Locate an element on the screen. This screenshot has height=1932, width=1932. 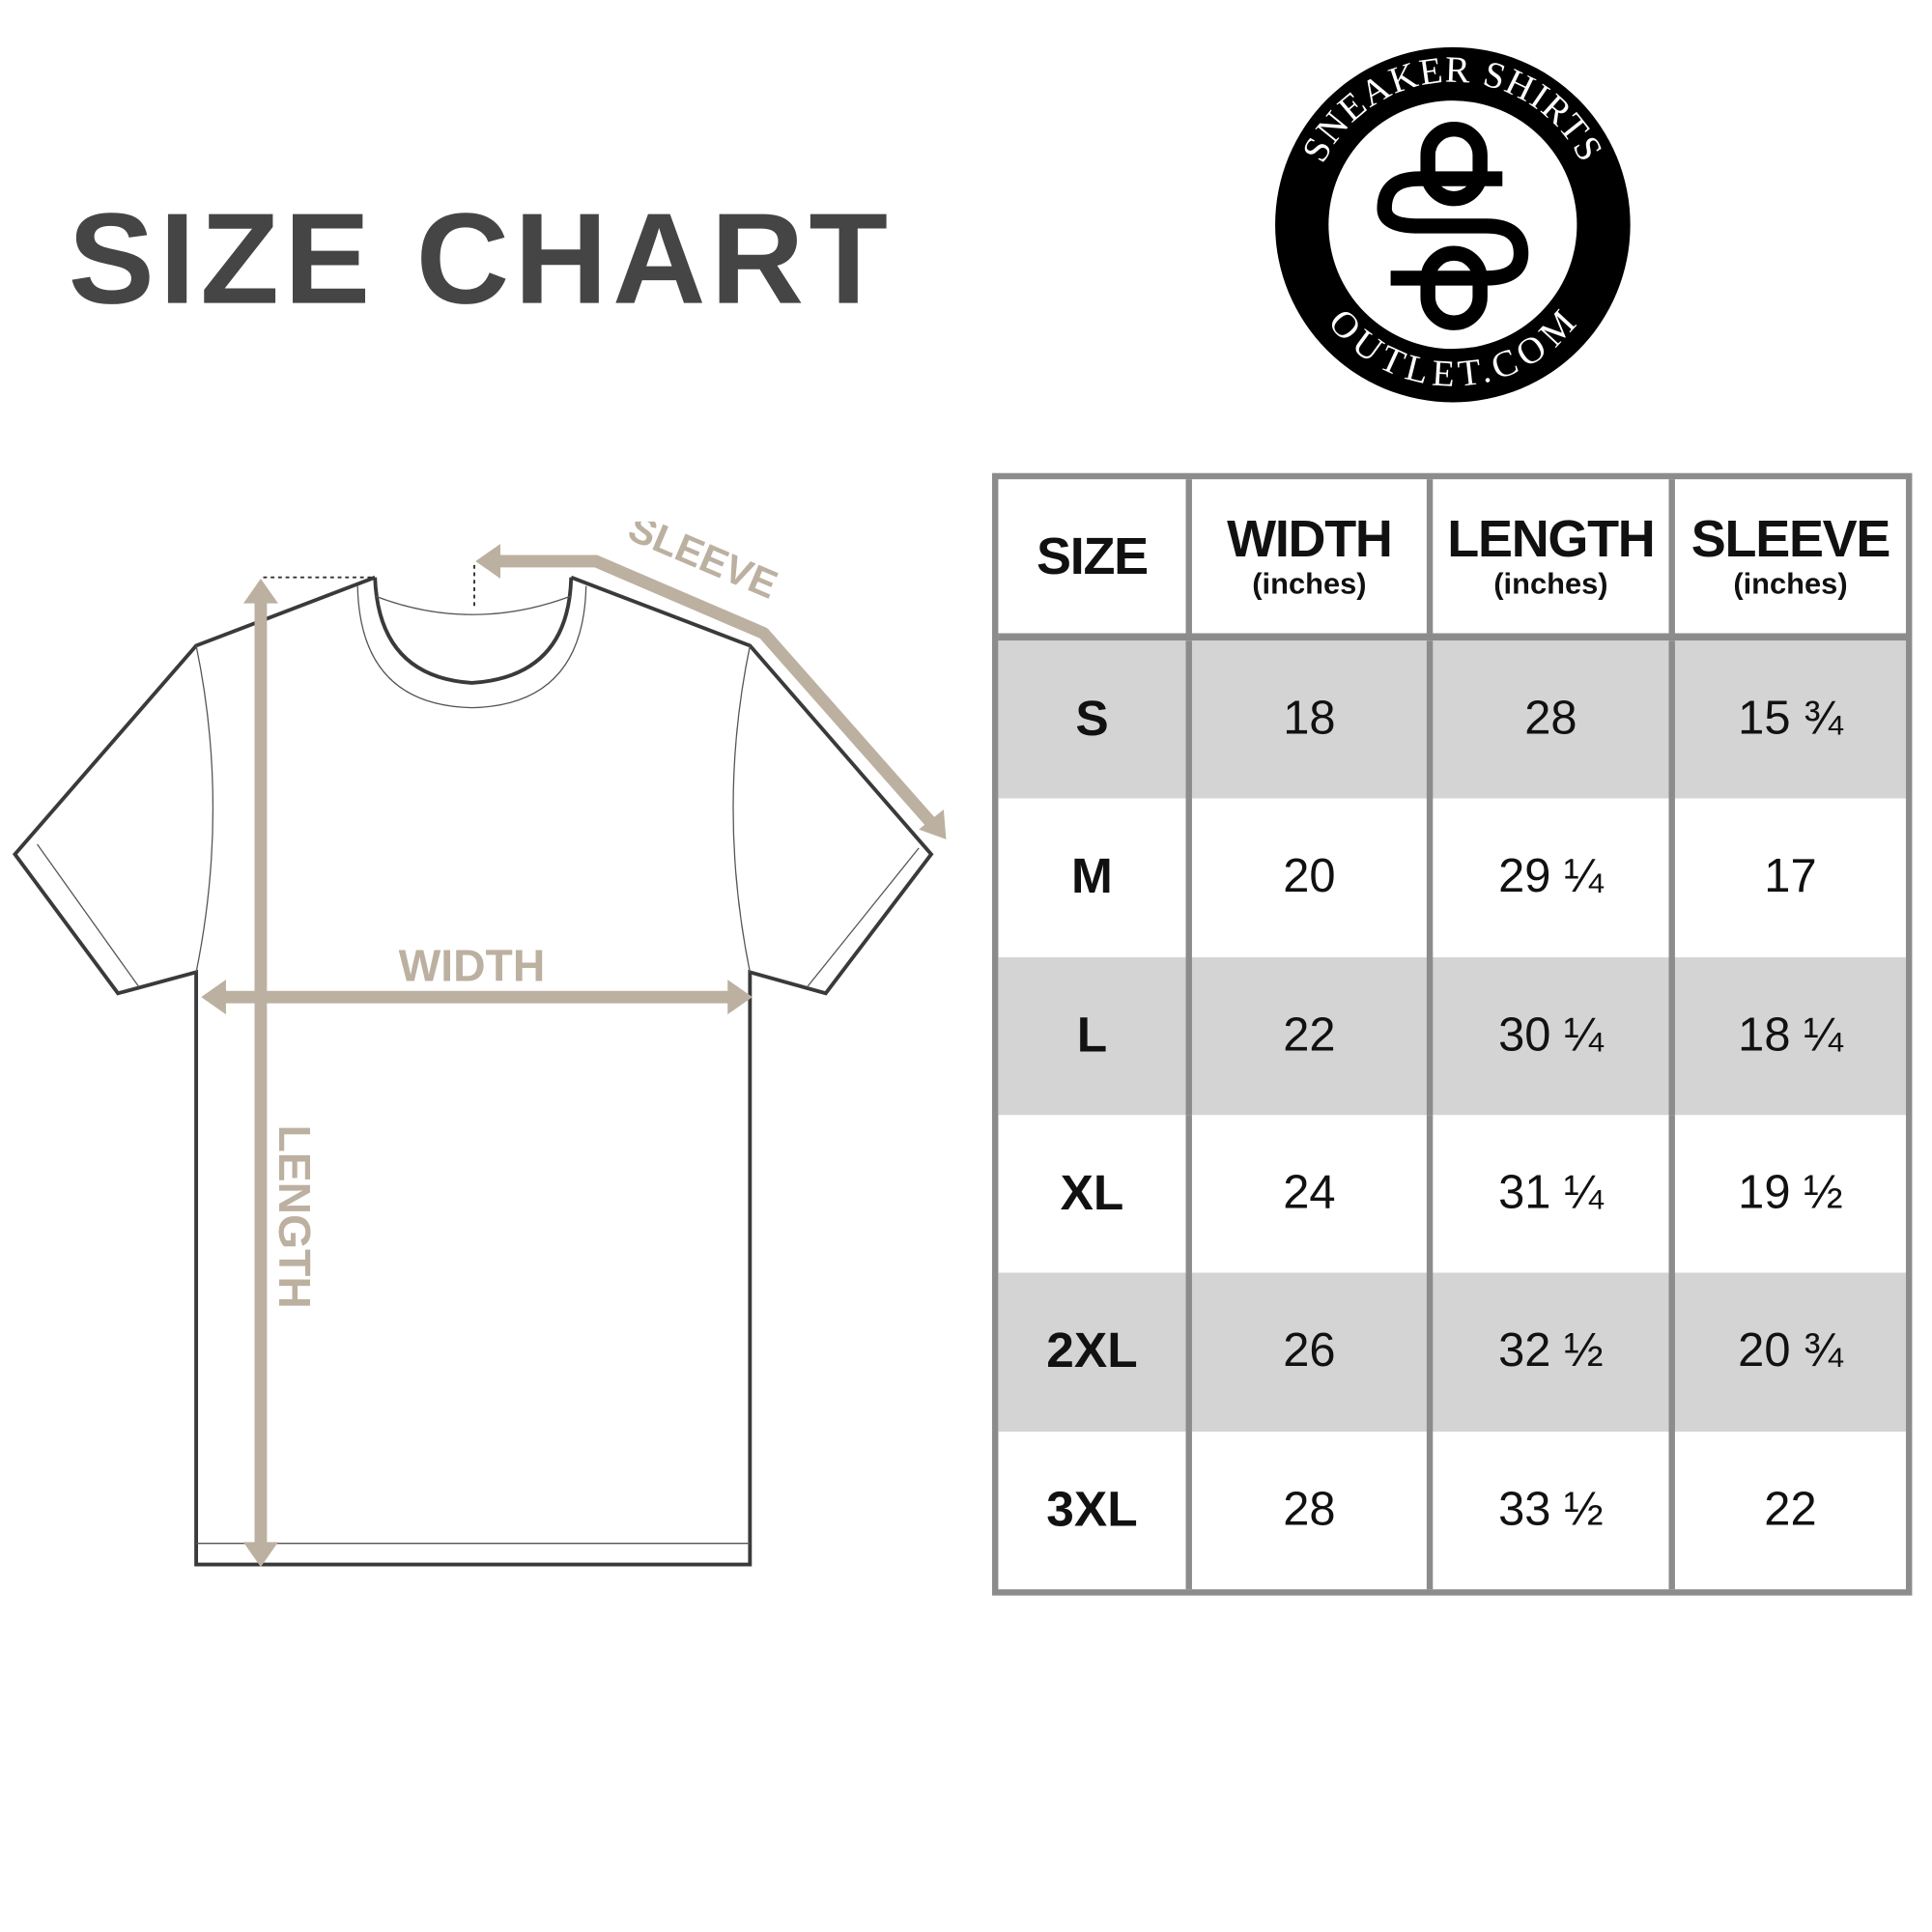
table-row: 2XL 26 32 ½ 20 ¾ is located at coordinates (1452, 1352).